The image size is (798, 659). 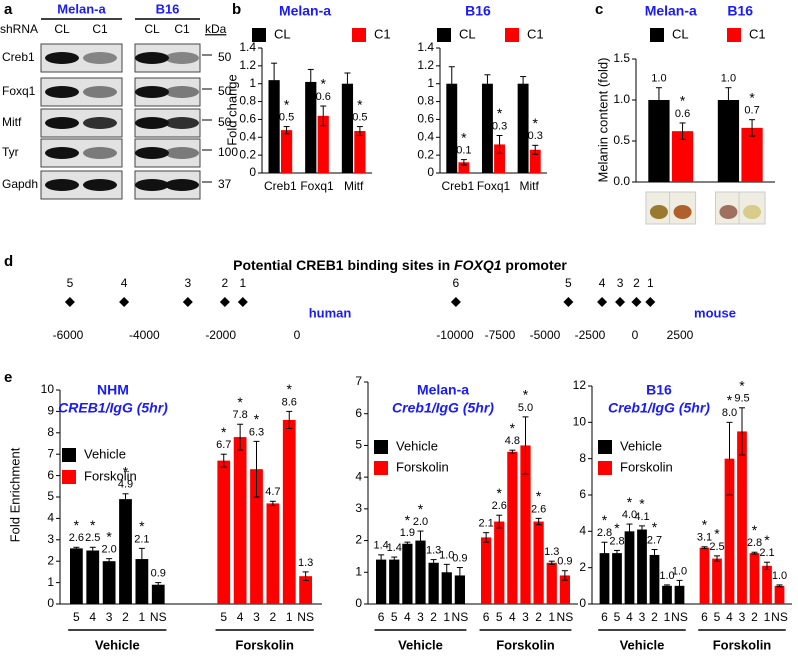 What do you see at coordinates (297, 335) in the screenshot?
I see `x-tick-label: 0` at bounding box center [297, 335].